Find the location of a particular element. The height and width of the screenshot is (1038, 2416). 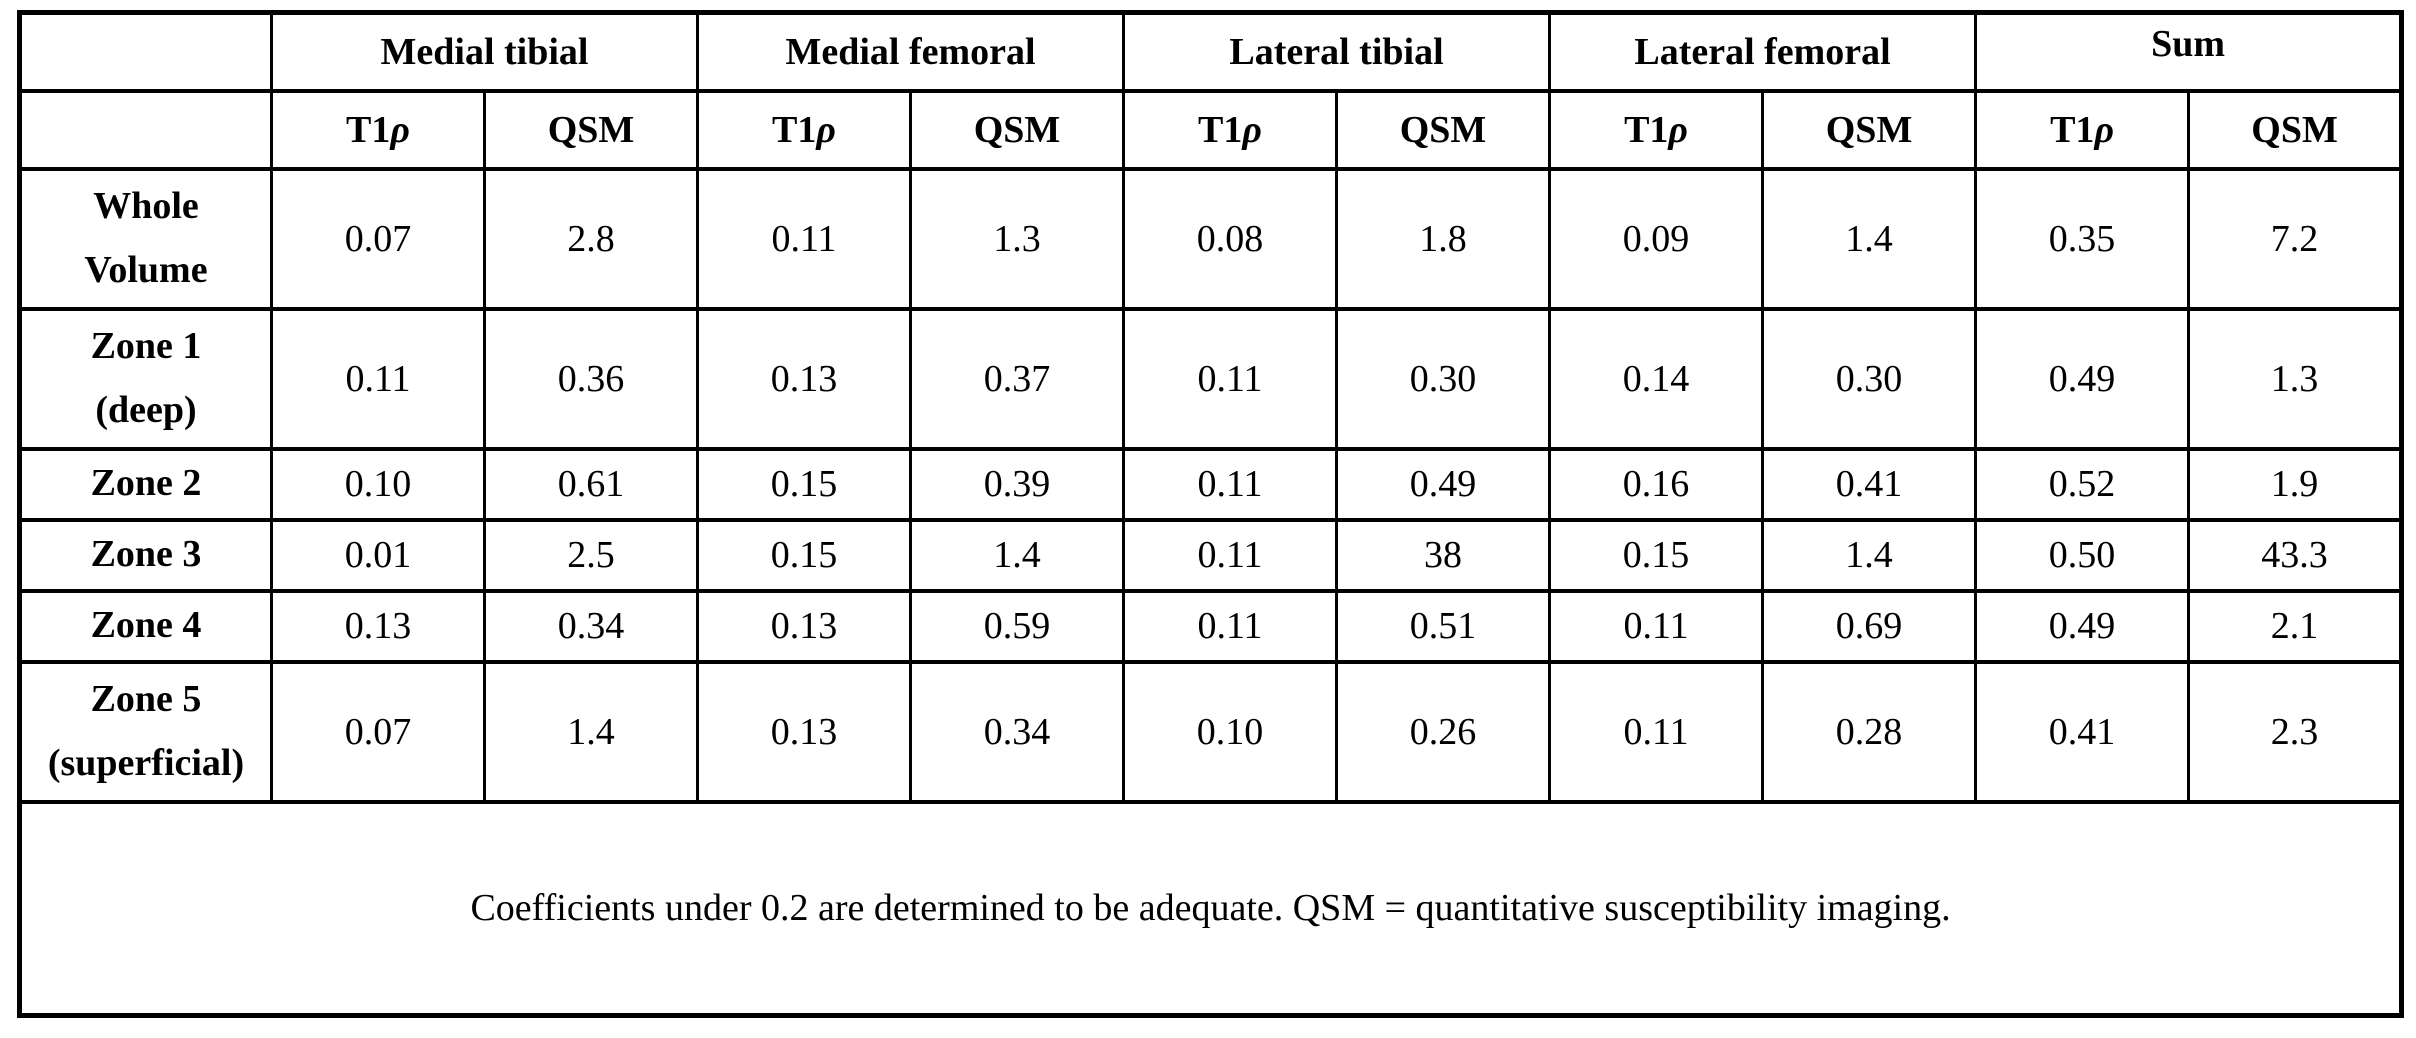

row-label: Zone 2 is located at coordinates (145, 484).